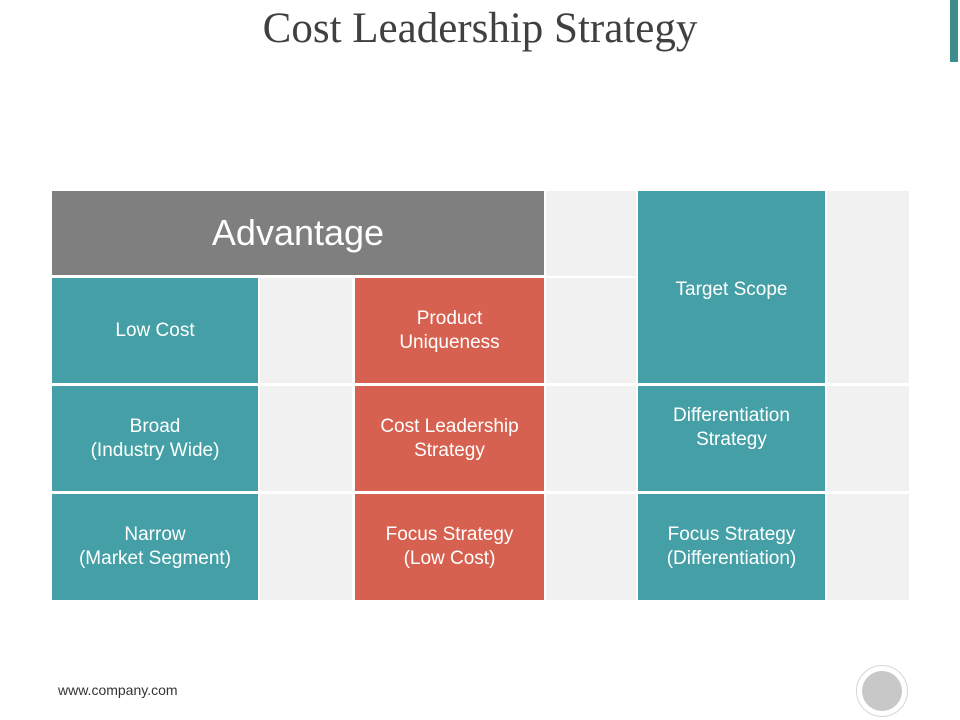 The width and height of the screenshot is (960, 720). I want to click on low-cost-label: Low Cost, so click(155, 330).